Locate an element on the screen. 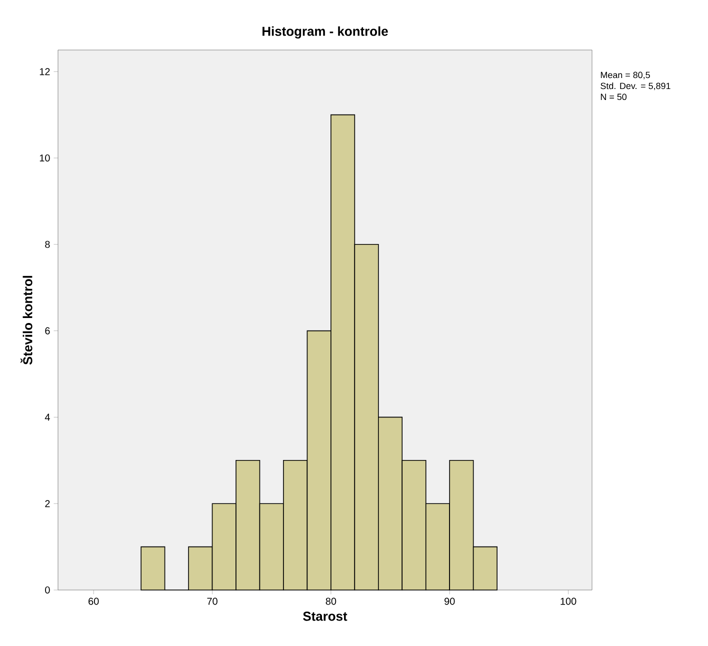  x-tick-label: 80 is located at coordinates (331, 601).